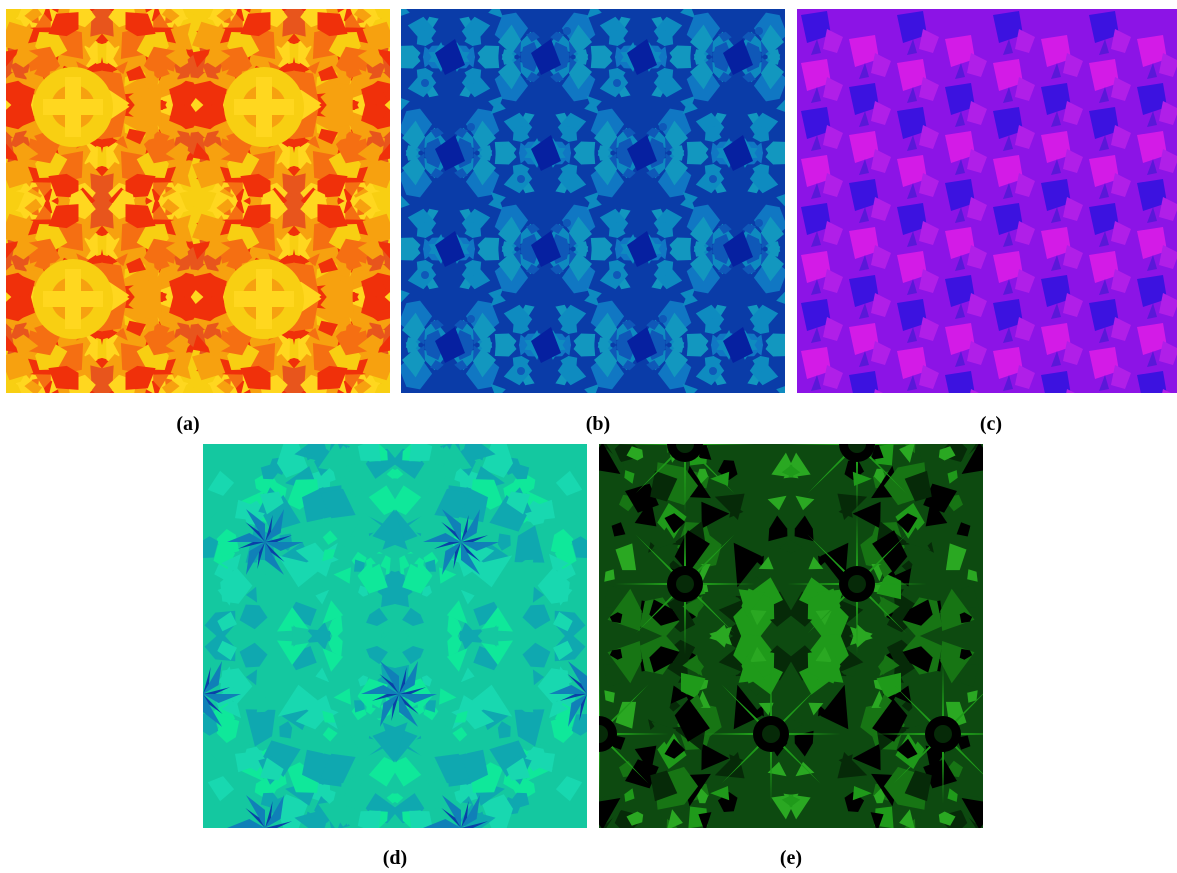 Image resolution: width=1177 pixels, height=873 pixels. I want to click on pattern-a-svg, so click(198, 201).